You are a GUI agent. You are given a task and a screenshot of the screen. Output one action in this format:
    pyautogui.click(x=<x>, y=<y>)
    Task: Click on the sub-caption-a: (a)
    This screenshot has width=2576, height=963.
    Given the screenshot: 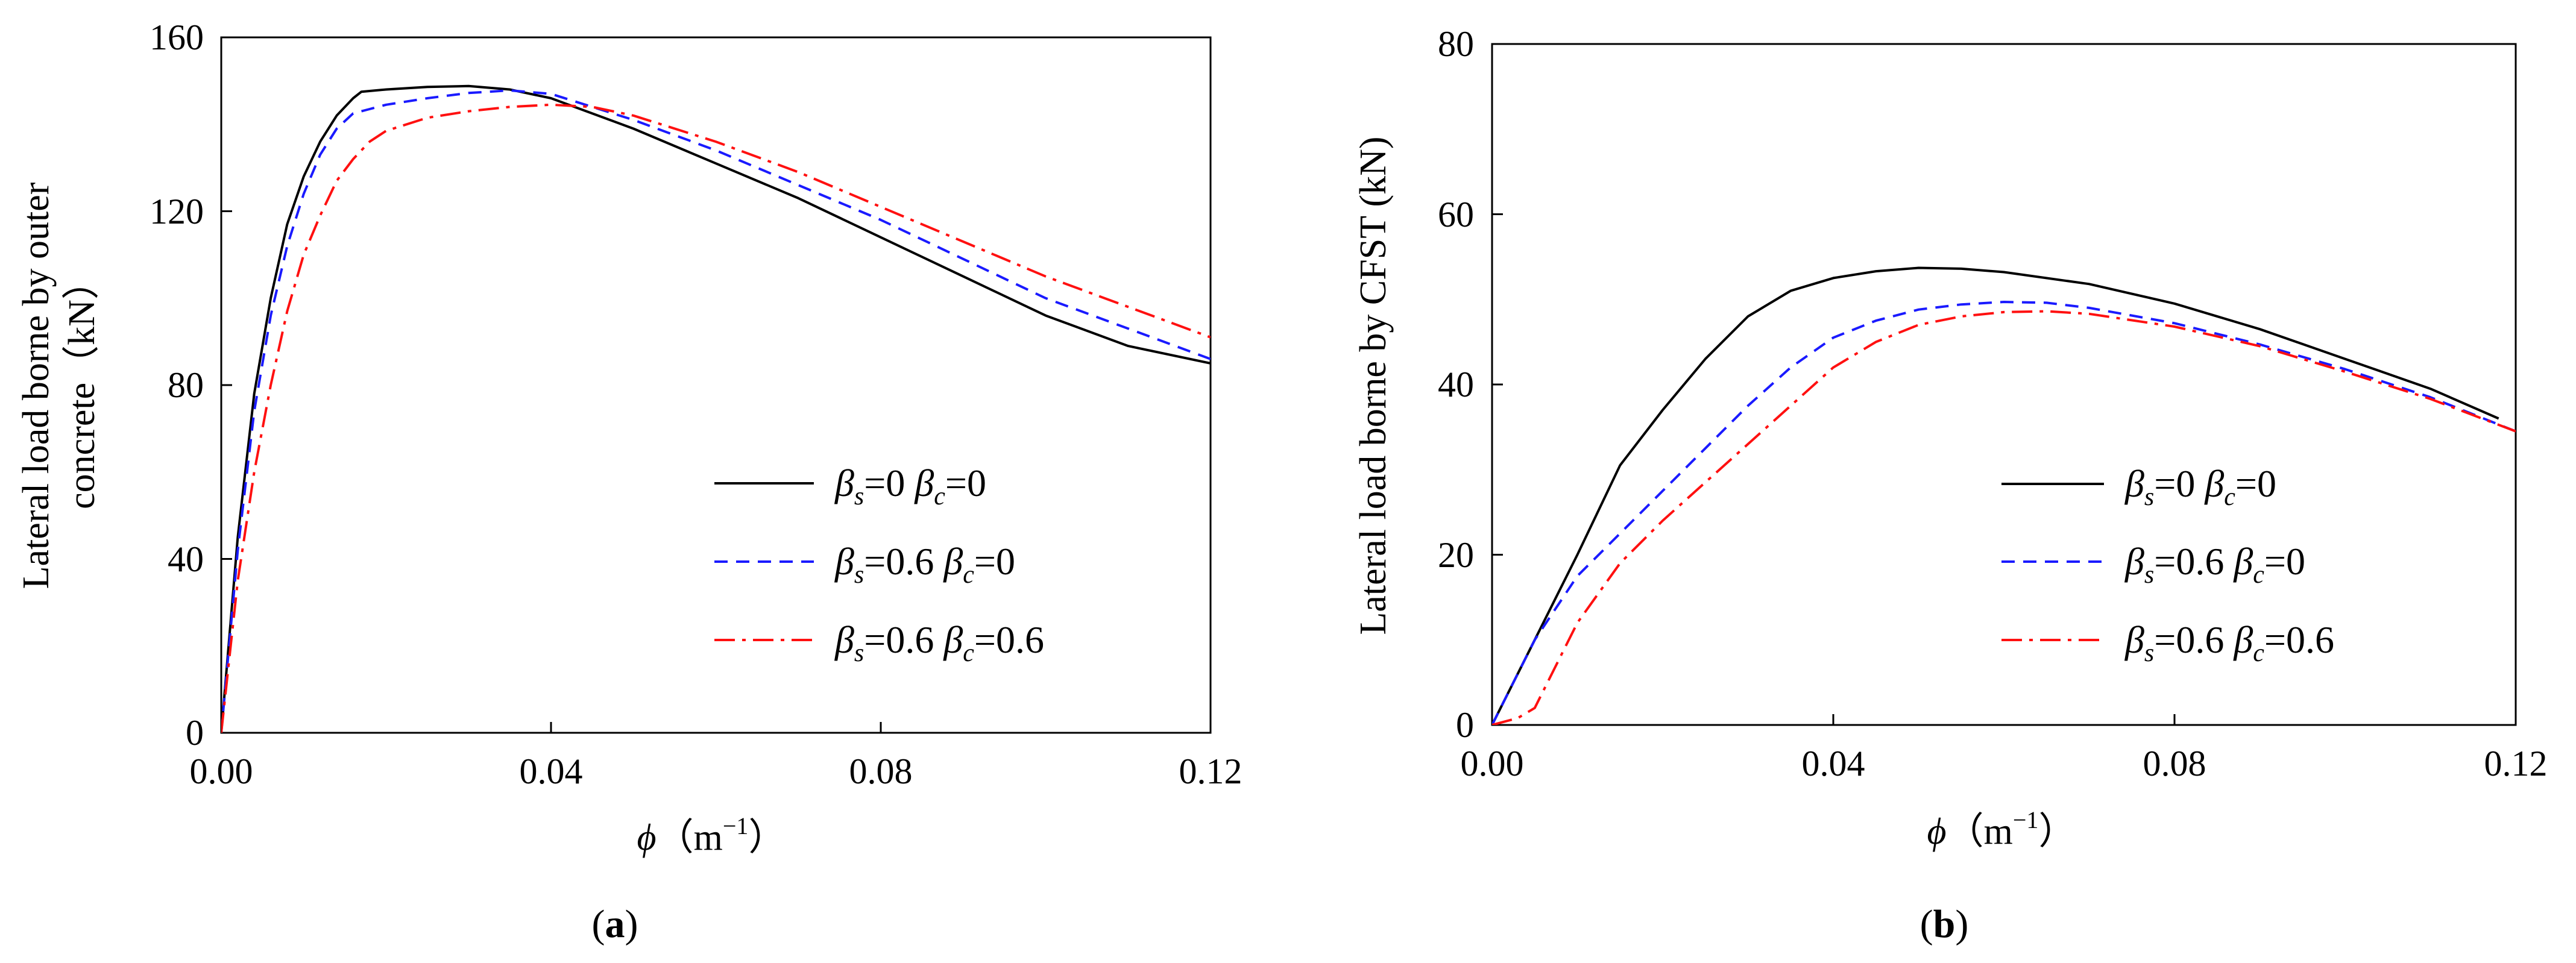 What is the action you would take?
    pyautogui.click(x=615, y=924)
    